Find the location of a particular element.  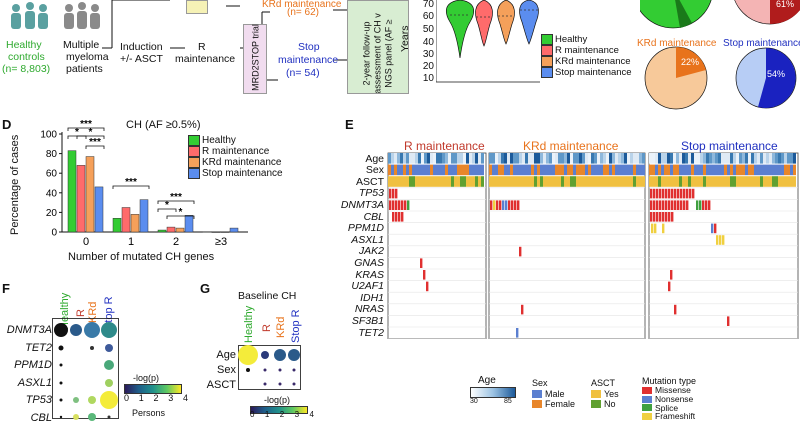

f-persons-label: Persons is located at coordinates (148, 413).